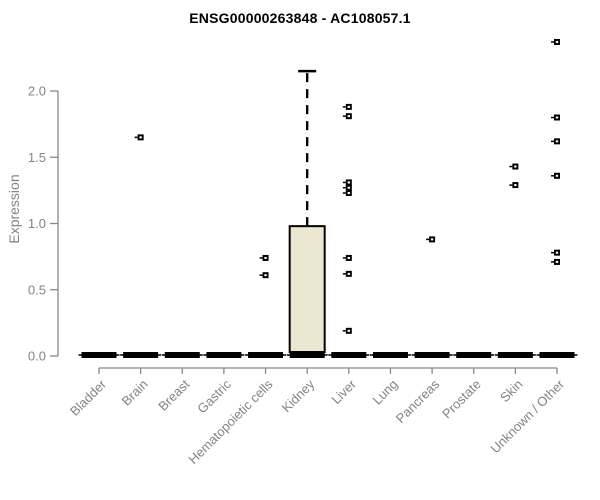 The width and height of the screenshot is (600, 500). I want to click on x-tick-label: Gastric, so click(214, 396).